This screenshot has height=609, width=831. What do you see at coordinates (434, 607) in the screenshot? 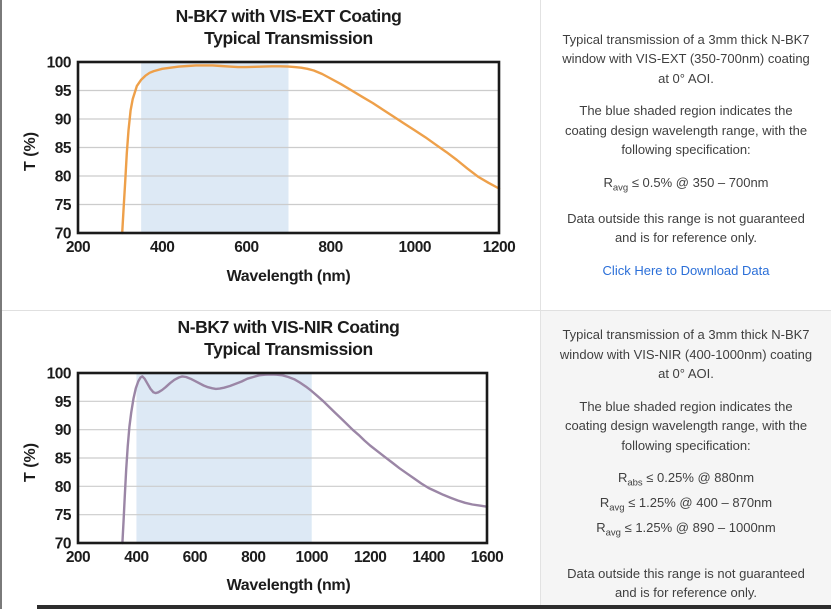
I see `next-section-edge` at bounding box center [434, 607].